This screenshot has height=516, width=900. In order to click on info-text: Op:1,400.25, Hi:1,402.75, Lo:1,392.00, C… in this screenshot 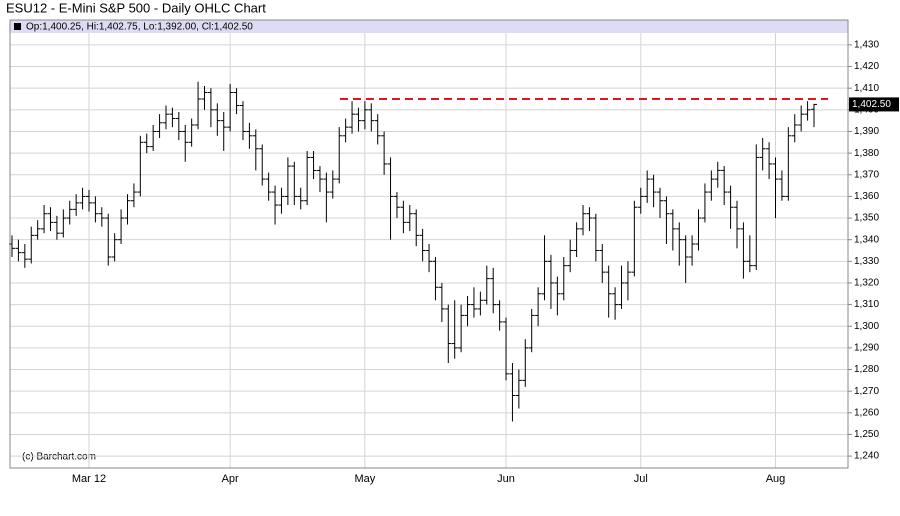, I will do `click(139, 27)`.